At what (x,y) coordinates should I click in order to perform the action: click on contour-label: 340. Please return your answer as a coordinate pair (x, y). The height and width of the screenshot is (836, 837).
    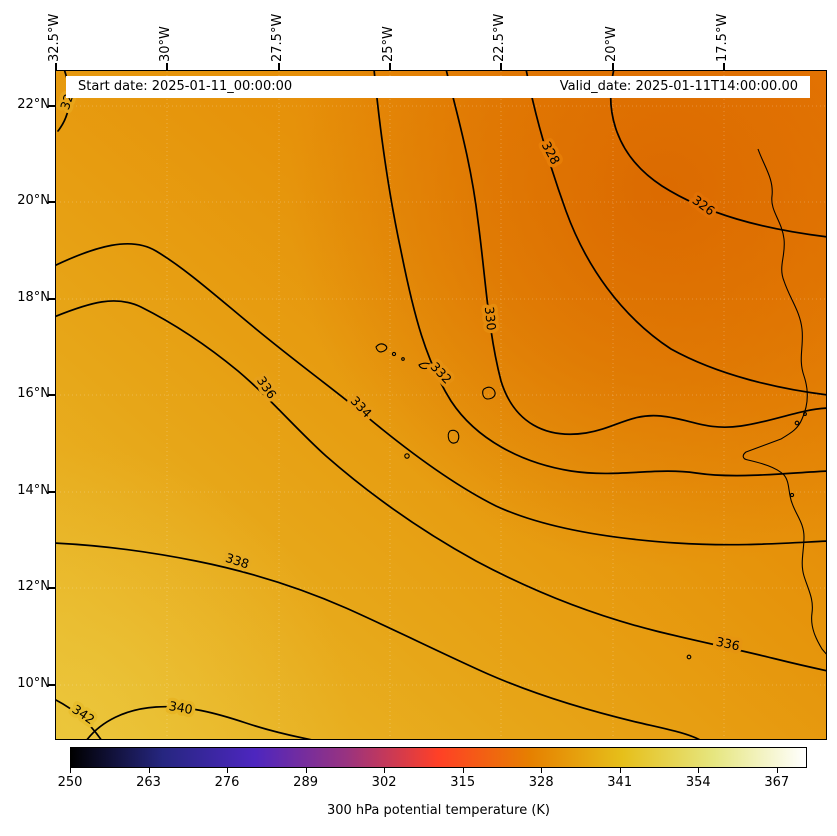
    Looking at the image, I should click on (181, 707).